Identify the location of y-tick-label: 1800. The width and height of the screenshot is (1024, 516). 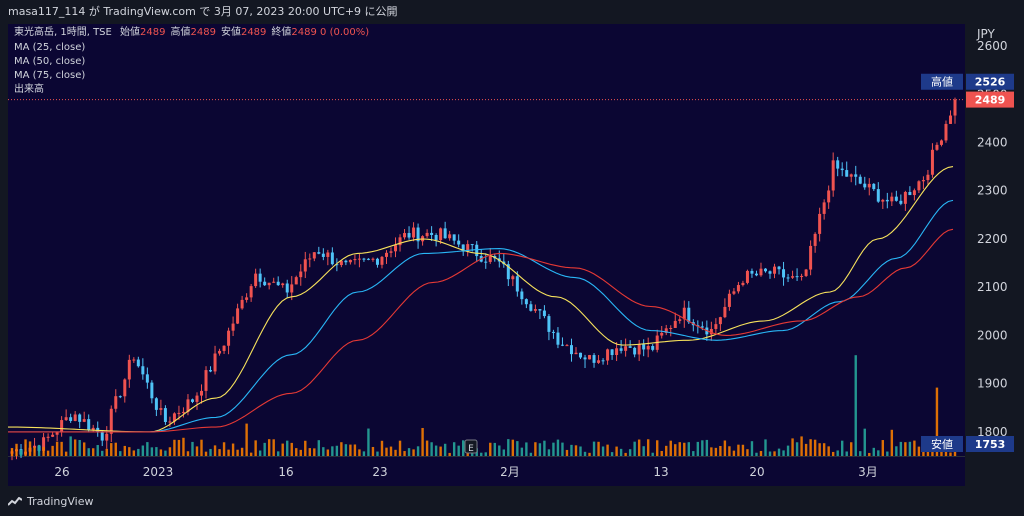
(992, 432).